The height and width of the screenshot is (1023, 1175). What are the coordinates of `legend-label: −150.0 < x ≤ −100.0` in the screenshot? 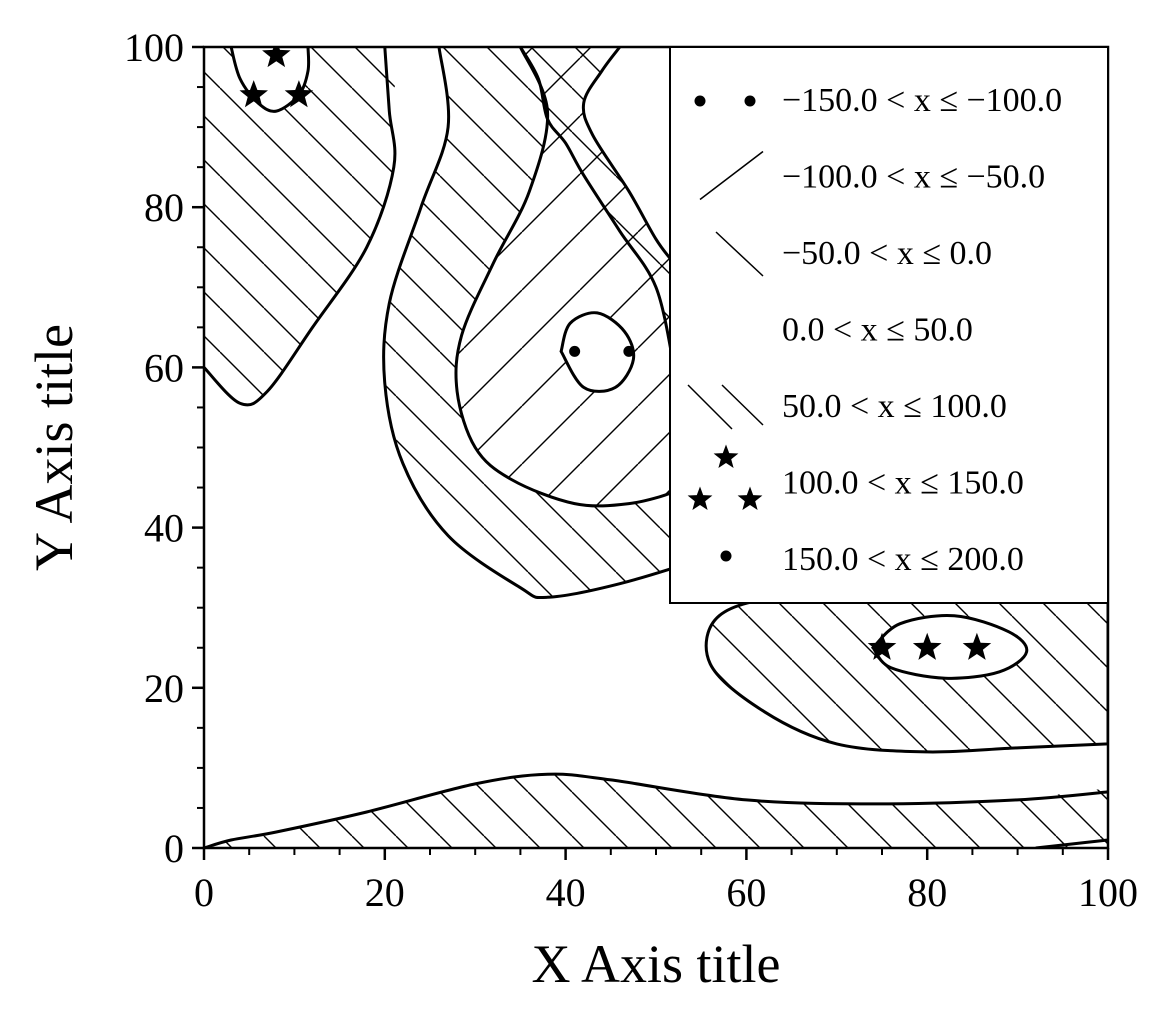 It's located at (922, 100).